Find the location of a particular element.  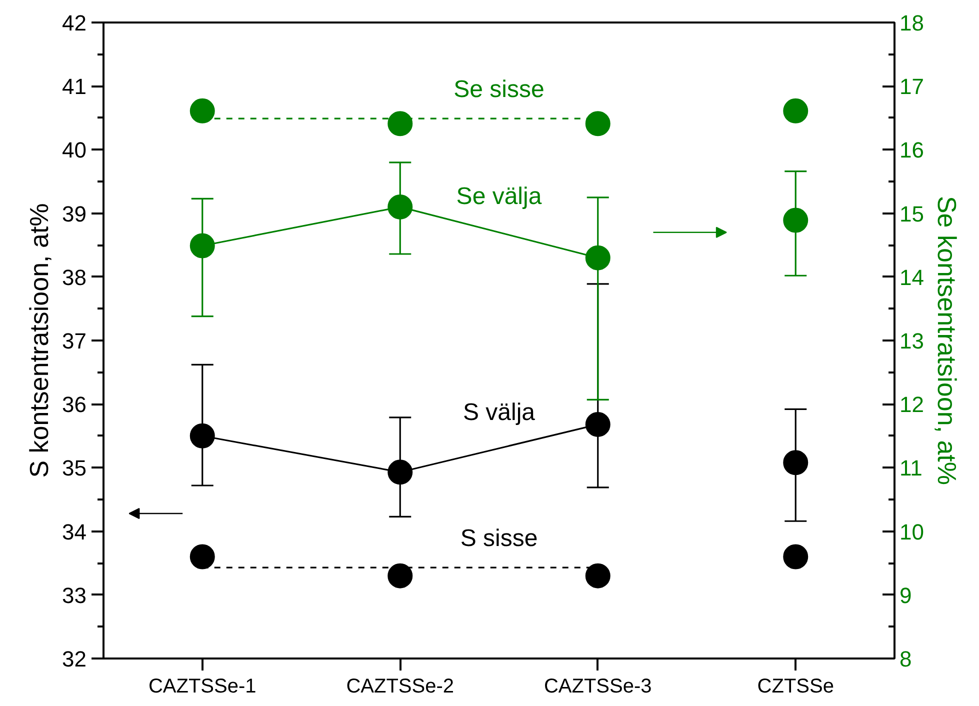

y-tick-label: 35 is located at coordinates (74, 468).